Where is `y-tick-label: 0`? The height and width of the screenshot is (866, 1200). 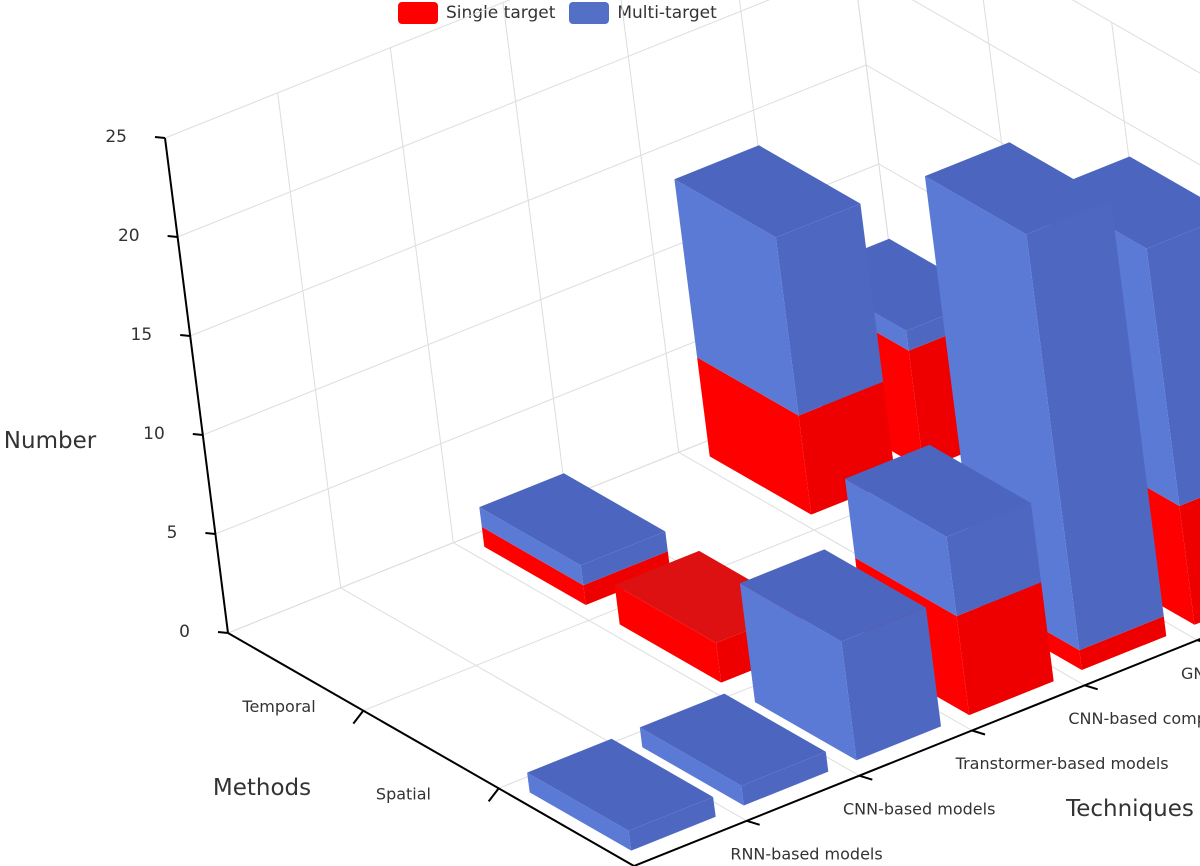
y-tick-label: 0 is located at coordinates (184, 632).